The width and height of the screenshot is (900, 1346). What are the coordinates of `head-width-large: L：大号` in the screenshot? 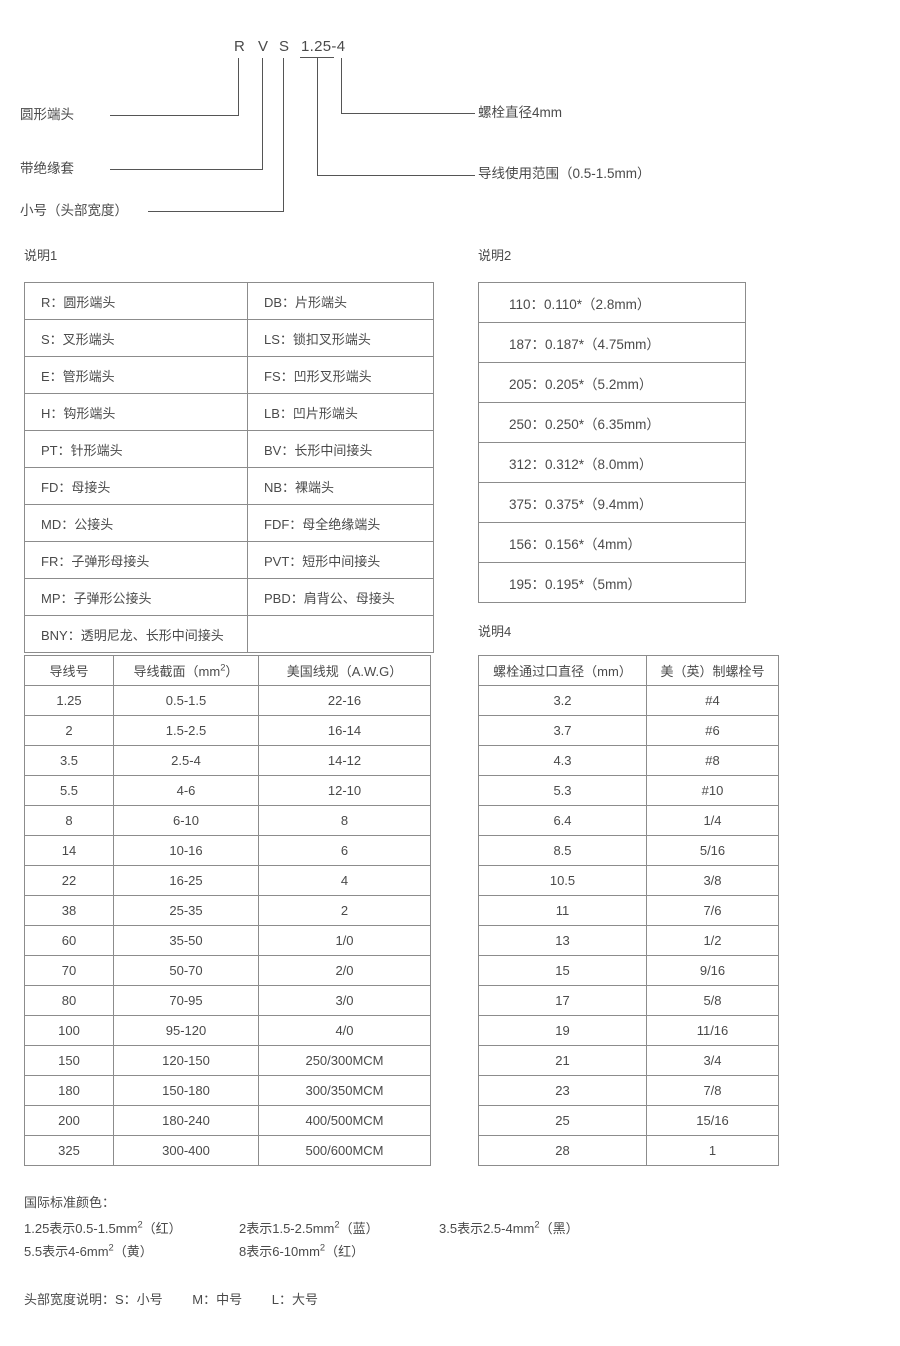 It's located at (294, 1299).